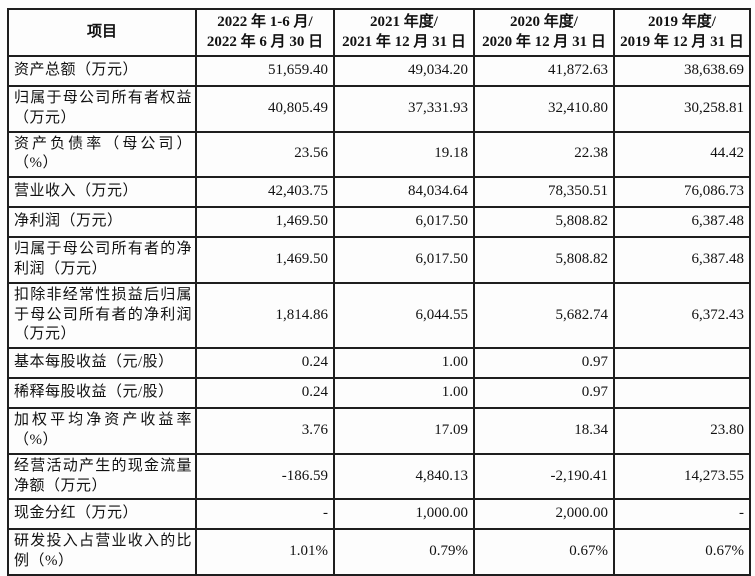  What do you see at coordinates (404, 476) in the screenshot?
I see `cell-value: 4,840.13` at bounding box center [404, 476].